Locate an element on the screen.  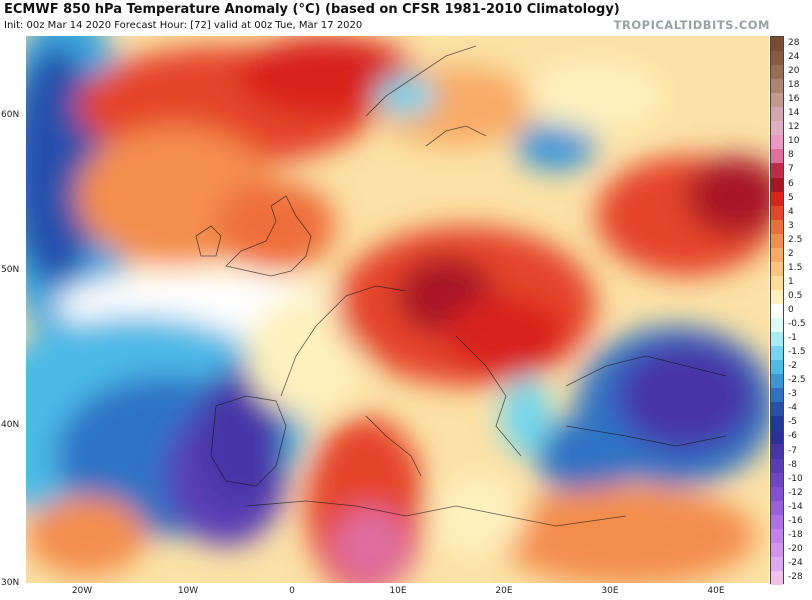
colorbar-label: 0 is located at coordinates (791, 310).